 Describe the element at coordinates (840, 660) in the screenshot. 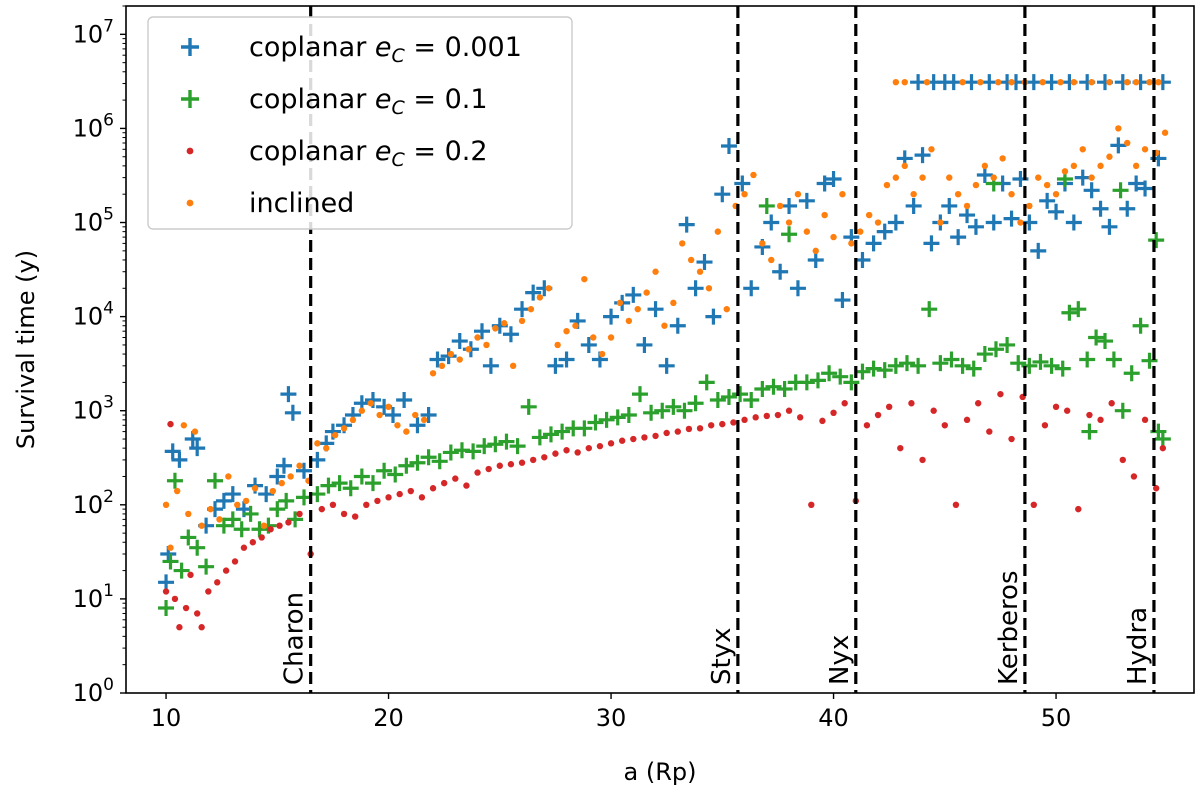

I see `moon-label: Nyx` at that location.